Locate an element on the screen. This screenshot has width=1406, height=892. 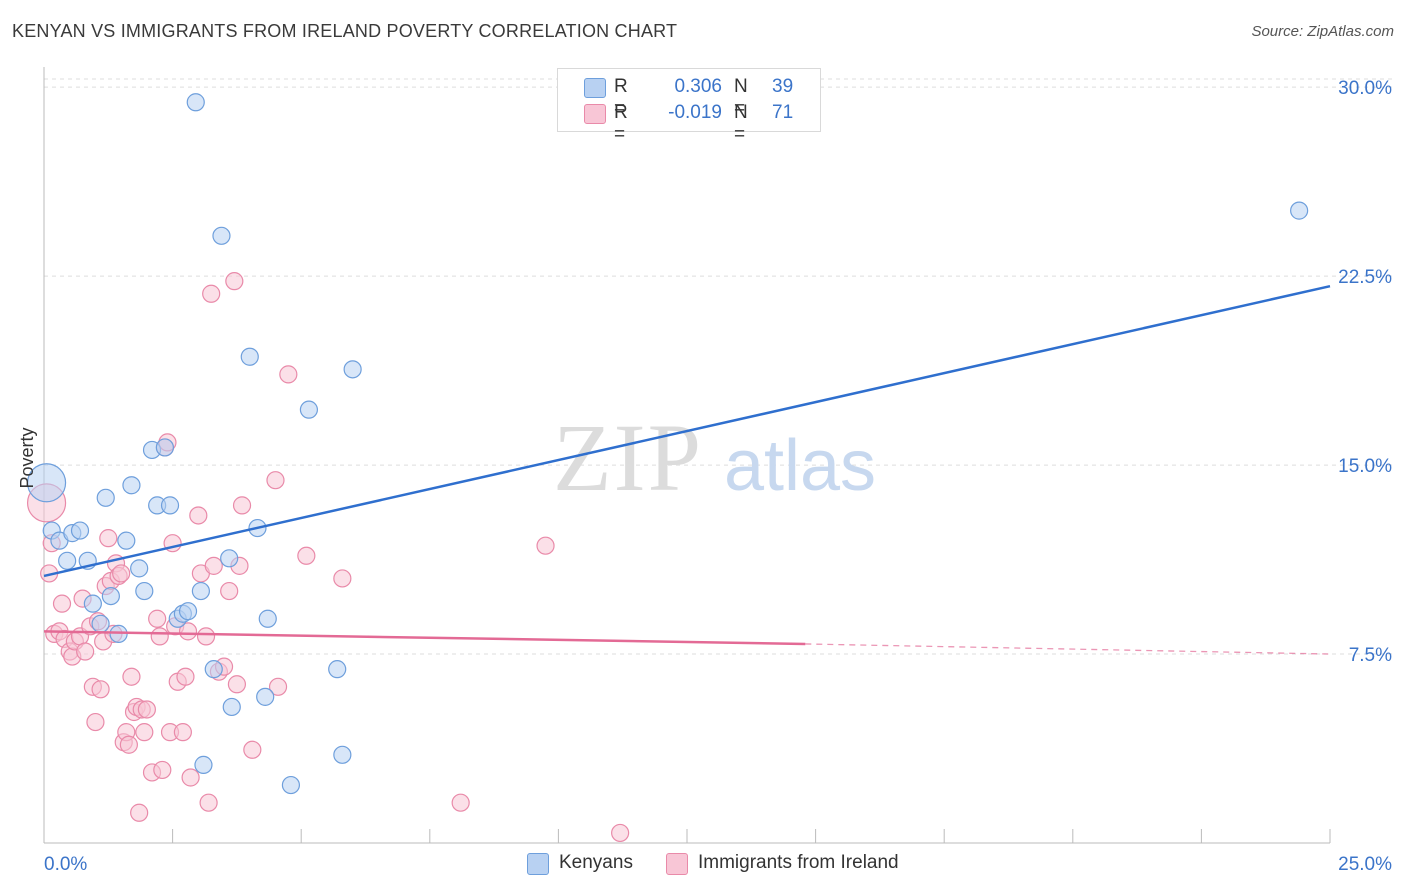
stats-legend: R = 0.306 N = 39 R = -0.019 N = 71 is located at coordinates (689, 106).